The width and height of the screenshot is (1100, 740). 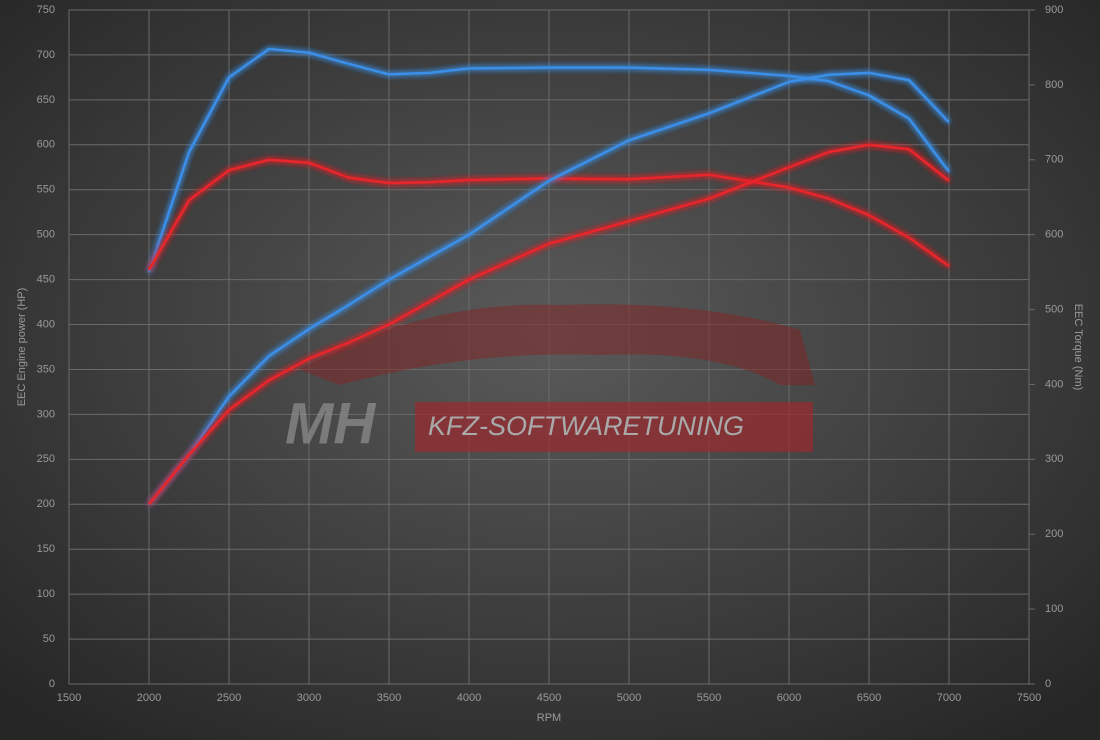 What do you see at coordinates (709, 698) in the screenshot?
I see `x-tick-label: 5500` at bounding box center [709, 698].